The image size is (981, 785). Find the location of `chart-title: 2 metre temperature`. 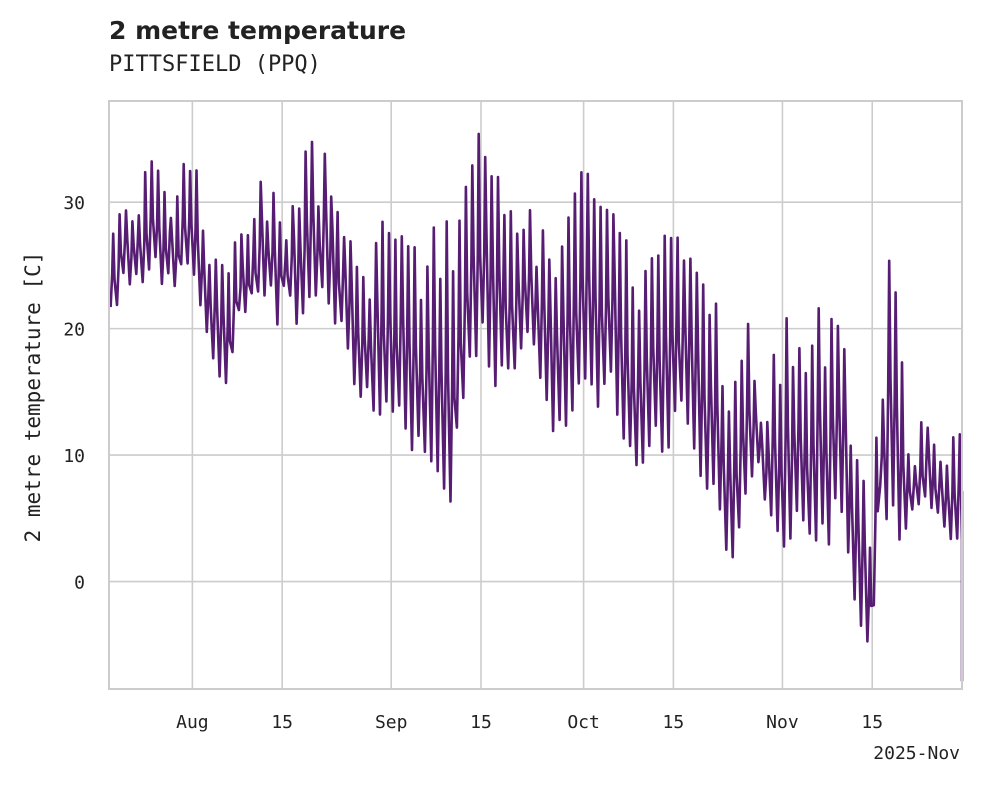

chart-title: 2 metre temperature is located at coordinates (258, 30).